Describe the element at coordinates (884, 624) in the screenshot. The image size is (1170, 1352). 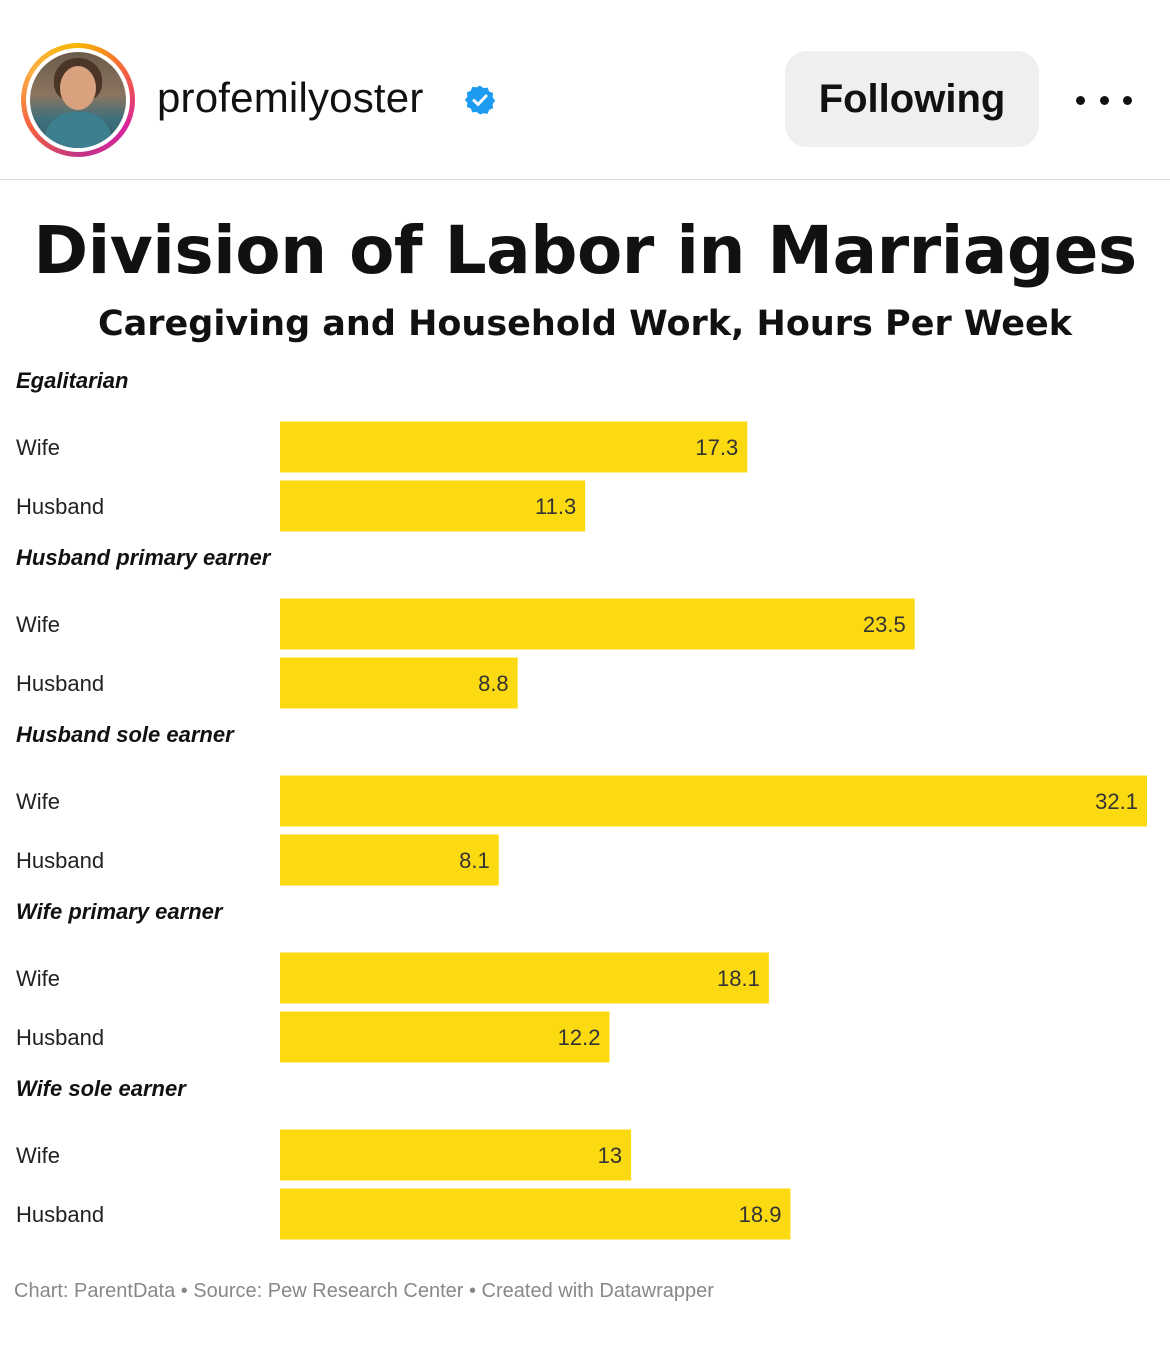
I see `value-label: 23.5` at that location.